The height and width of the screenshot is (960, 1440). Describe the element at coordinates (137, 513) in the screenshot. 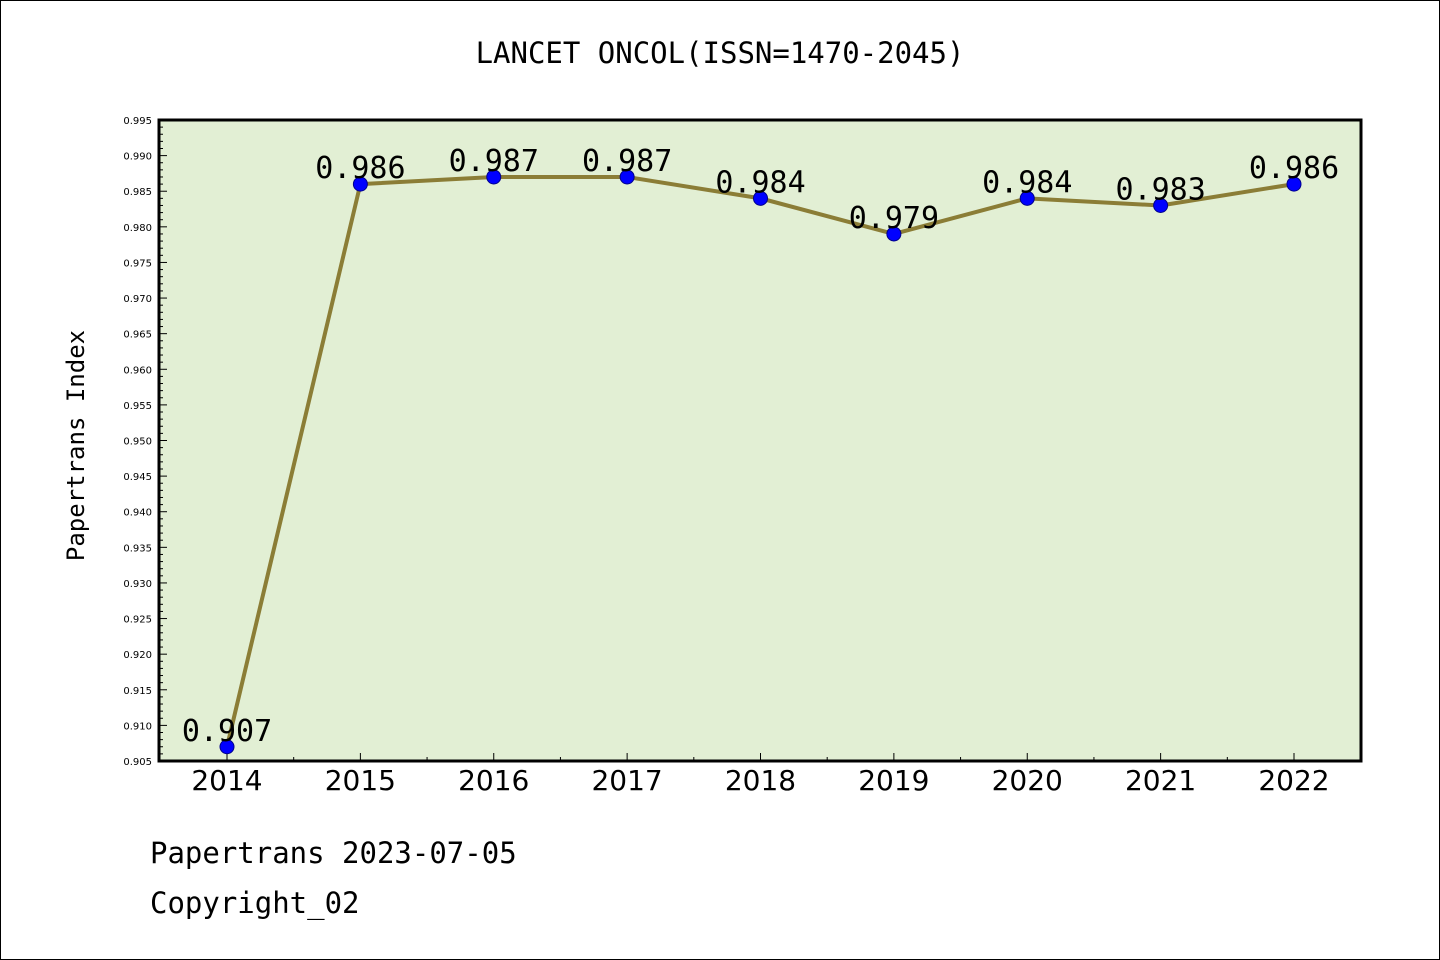

I see `y-tick-label: 0.940` at that location.